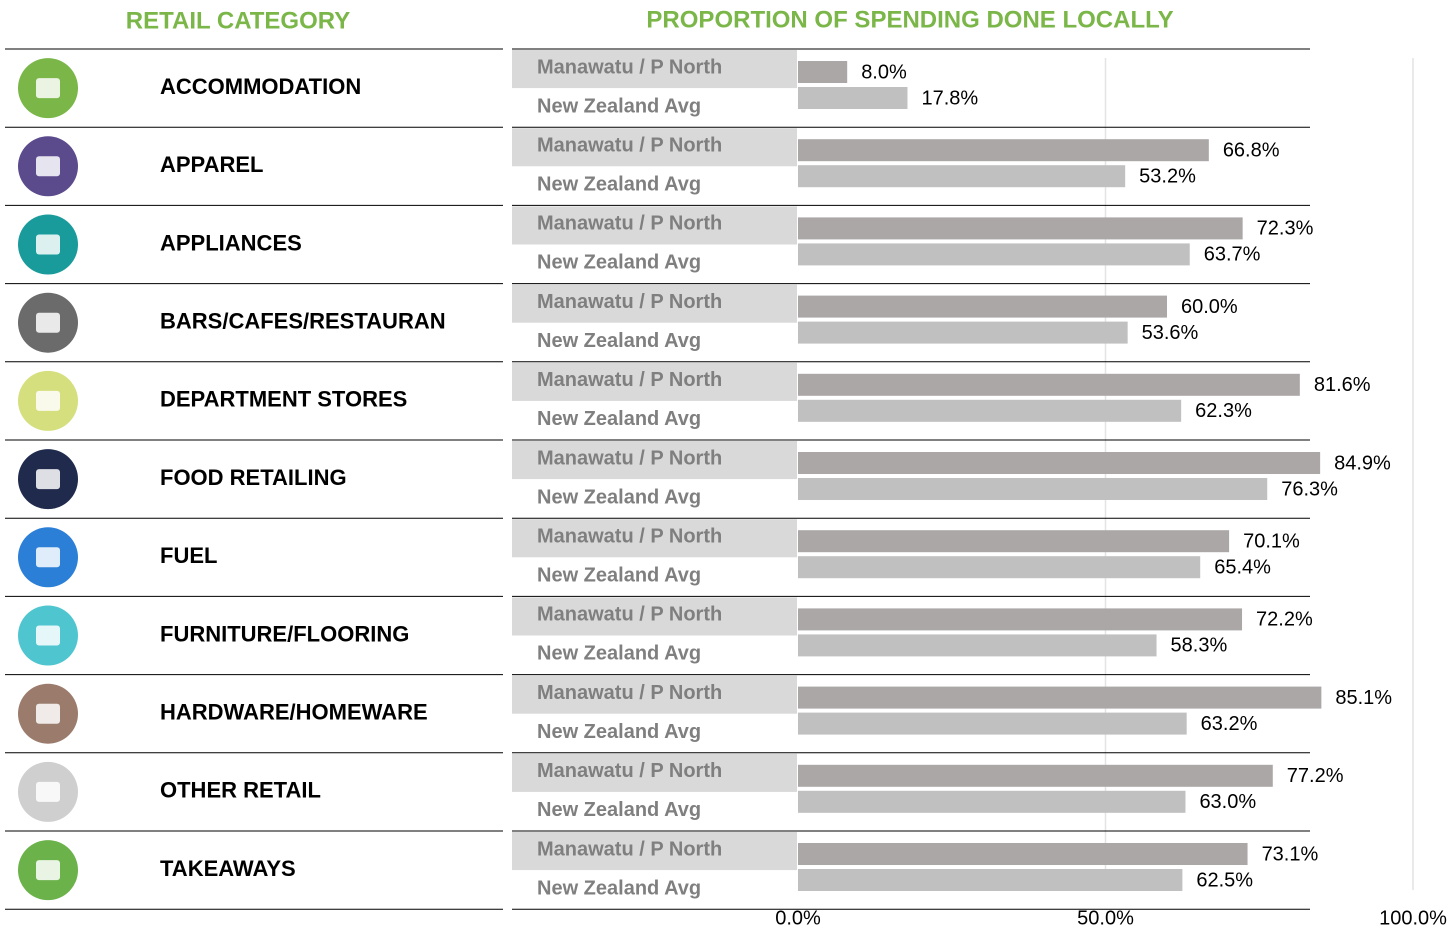 This screenshot has height=931, width=1452. Describe the element at coordinates (228, 868) in the screenshot. I see `category-label: TAKEAWAYS` at that location.